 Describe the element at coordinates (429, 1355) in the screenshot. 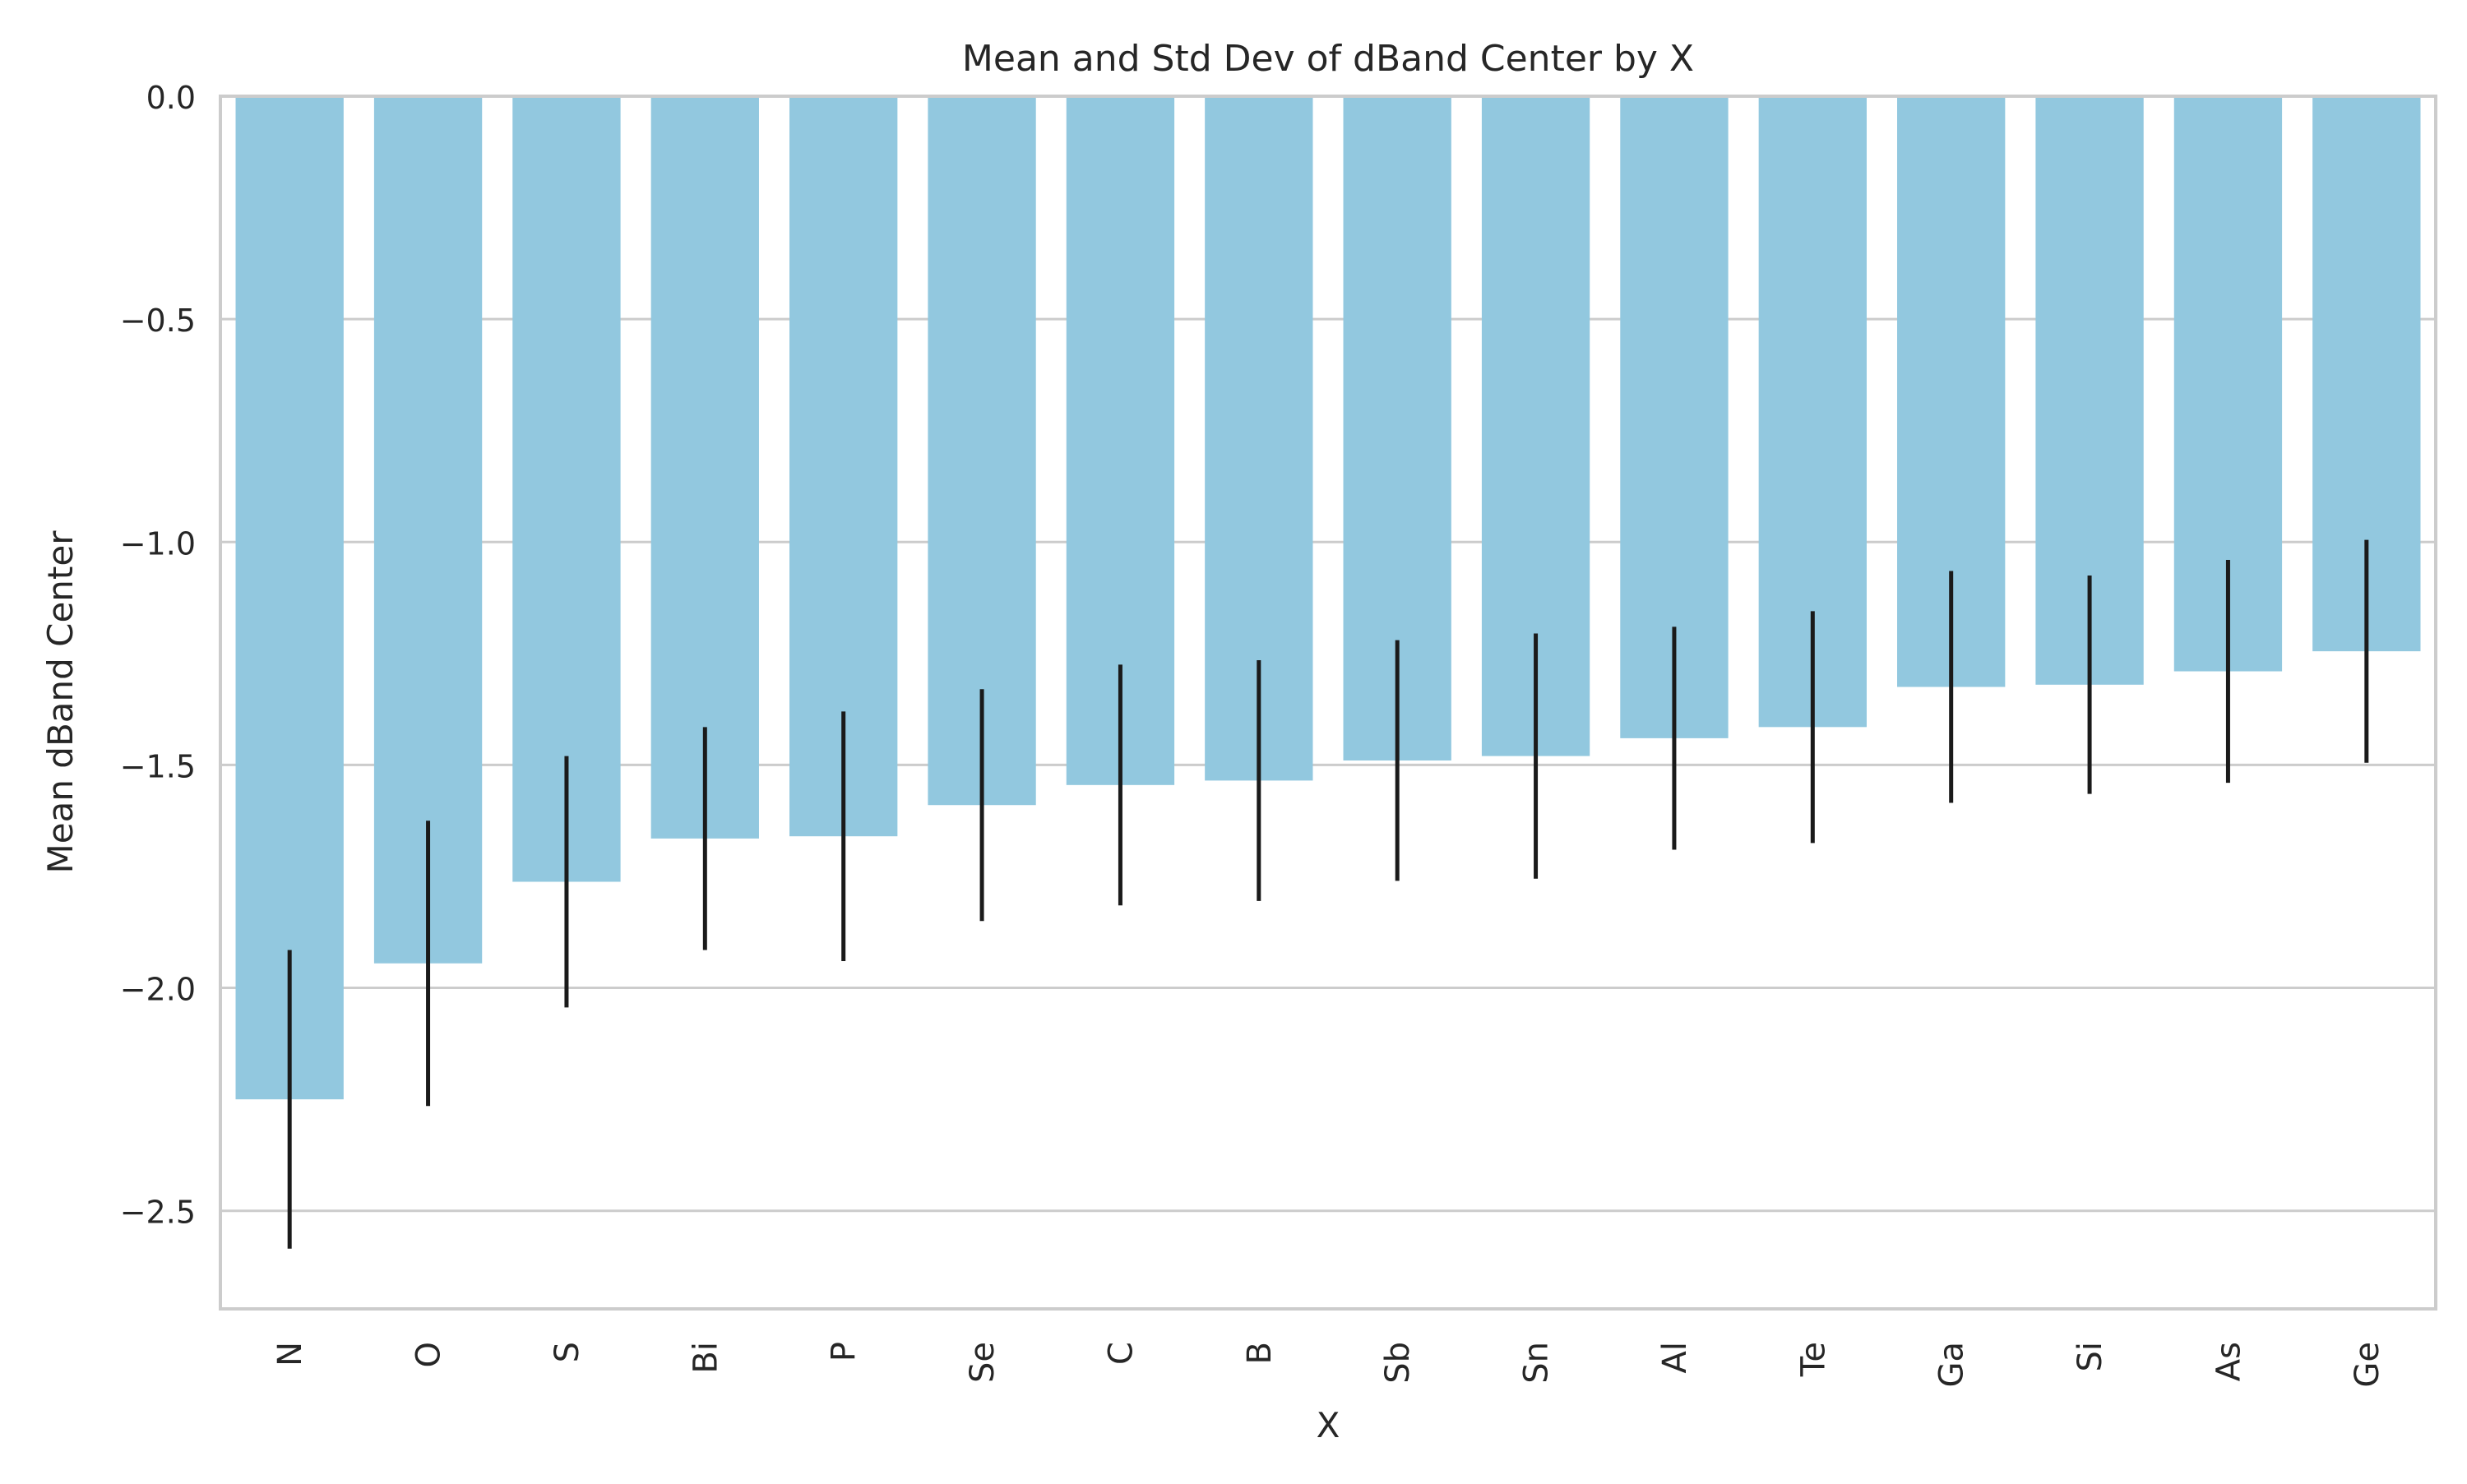

I see `x-tick-label: O` at that location.